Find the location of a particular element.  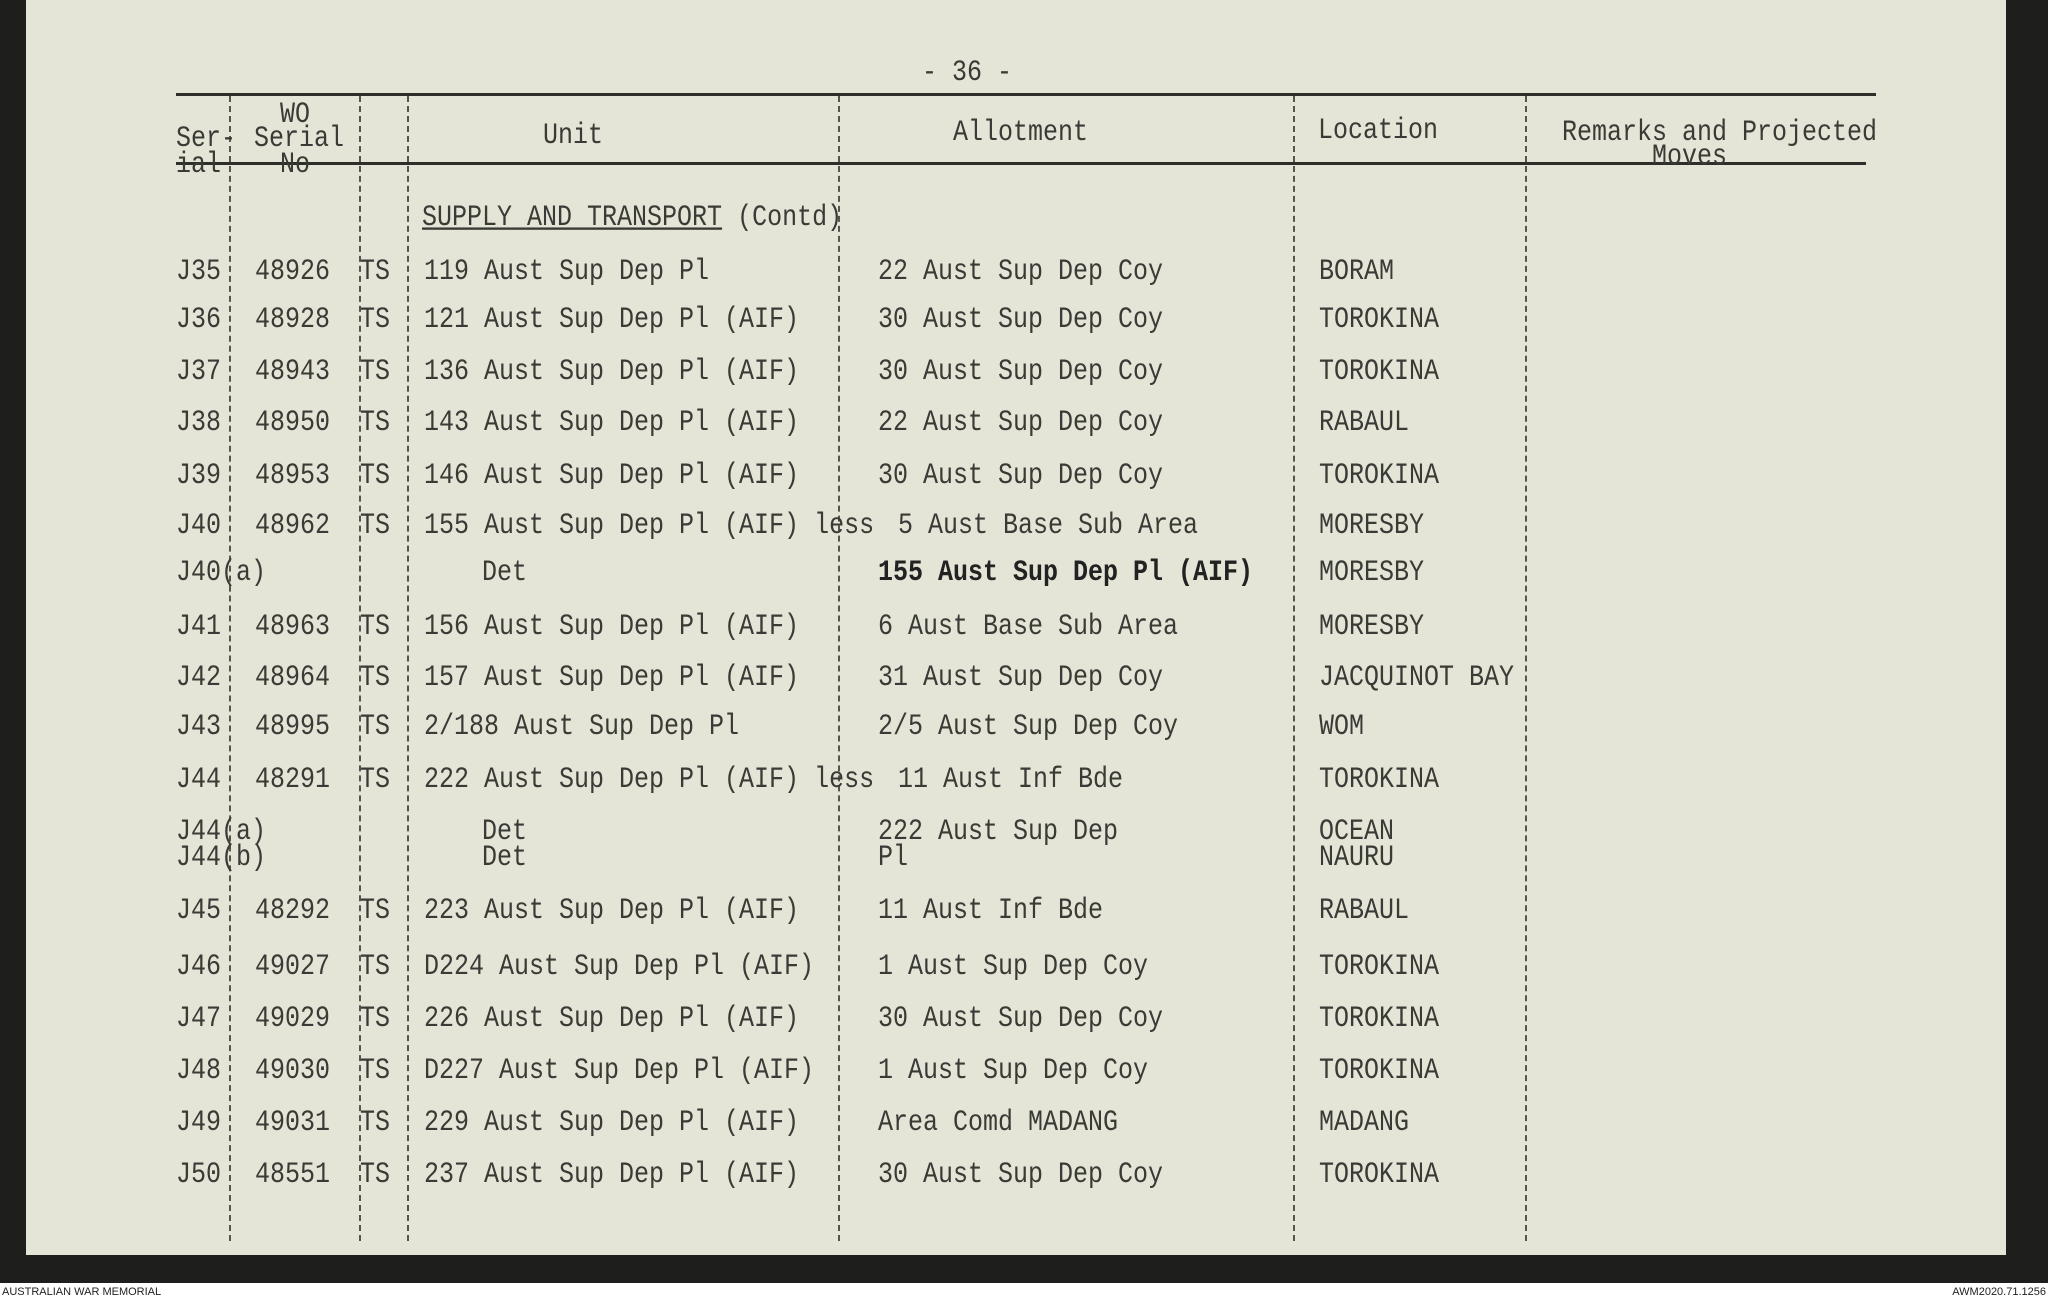

header-wo: No is located at coordinates (295, 164).